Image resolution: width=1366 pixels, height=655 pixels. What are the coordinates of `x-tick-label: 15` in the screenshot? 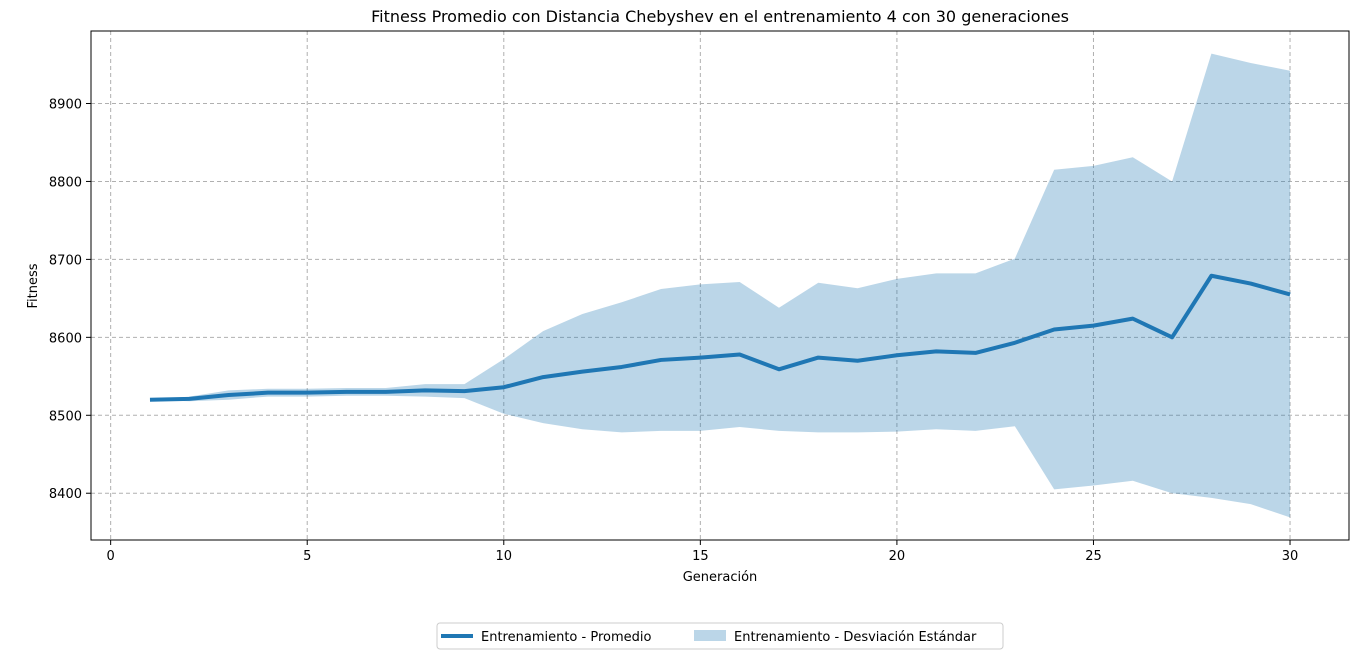 It's located at (700, 556).